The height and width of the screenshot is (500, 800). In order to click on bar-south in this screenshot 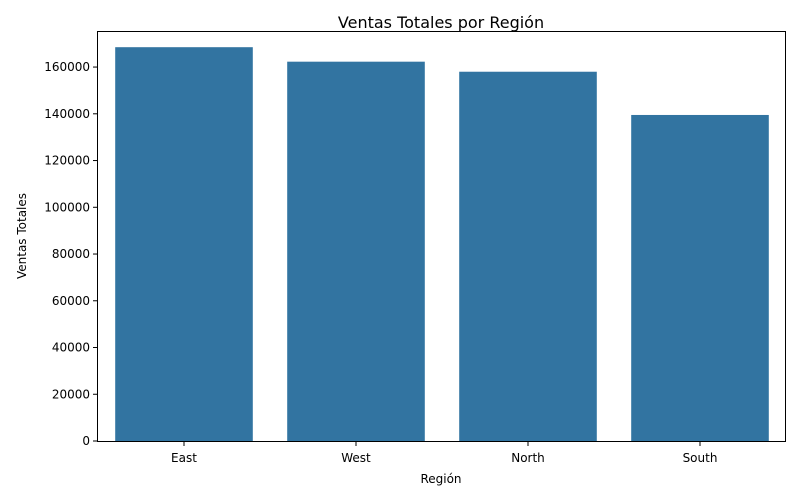, I will do `click(700, 278)`.